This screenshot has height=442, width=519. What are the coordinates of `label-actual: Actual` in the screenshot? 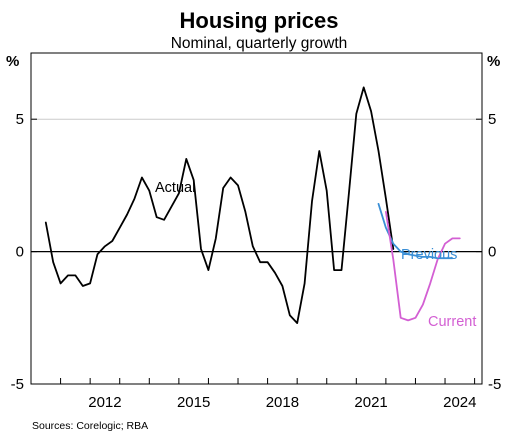 It's located at (175, 188).